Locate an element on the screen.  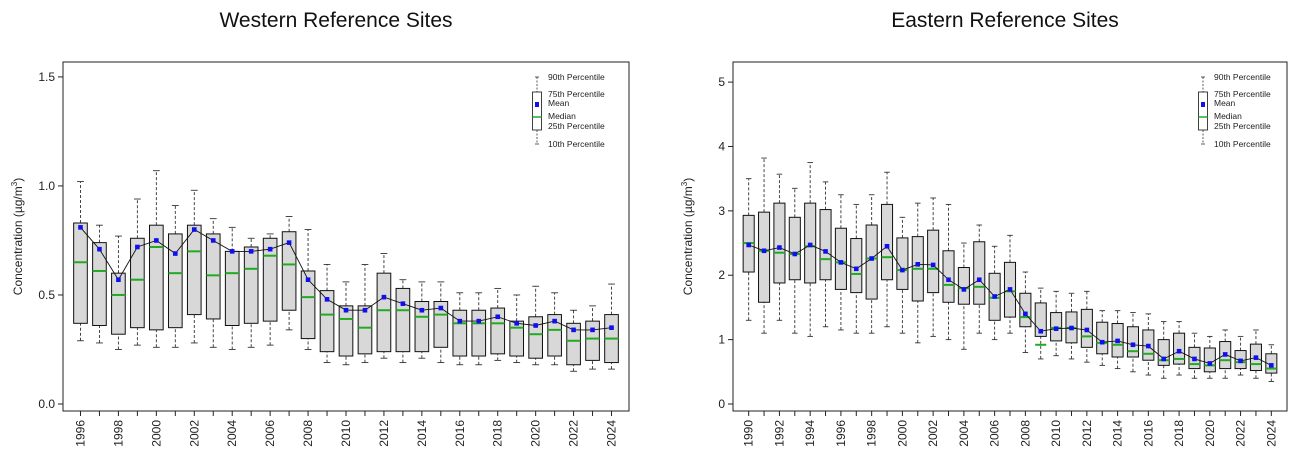
y-tick-label: 0.0 is located at coordinates (46, 404).